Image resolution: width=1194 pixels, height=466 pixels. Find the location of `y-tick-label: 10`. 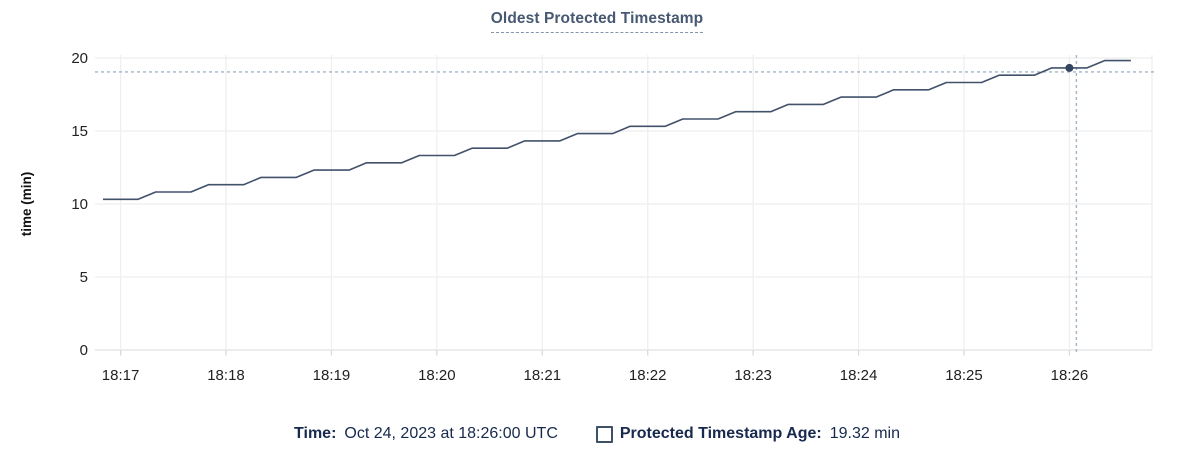

y-tick-label: 10 is located at coordinates (79, 204).